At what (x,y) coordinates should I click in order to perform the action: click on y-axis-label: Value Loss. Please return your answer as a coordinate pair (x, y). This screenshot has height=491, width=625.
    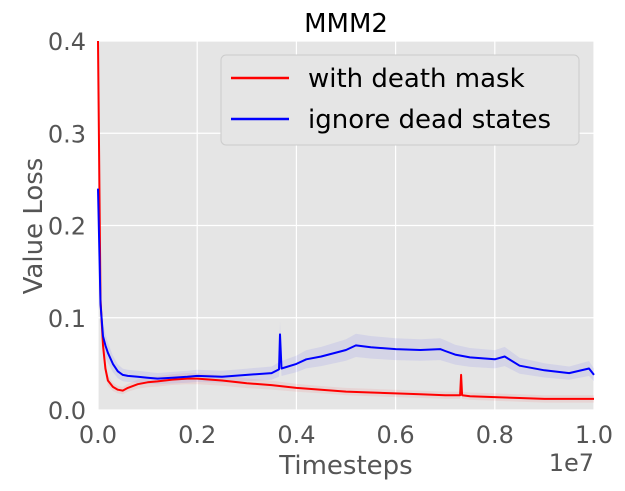
    Looking at the image, I should click on (34, 226).